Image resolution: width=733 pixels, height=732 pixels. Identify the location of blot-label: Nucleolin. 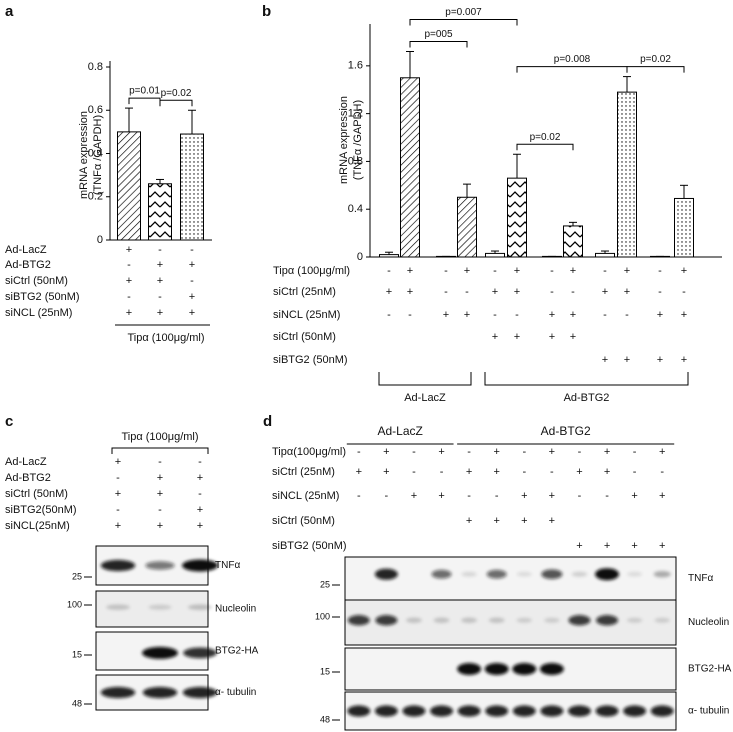
(708, 622).